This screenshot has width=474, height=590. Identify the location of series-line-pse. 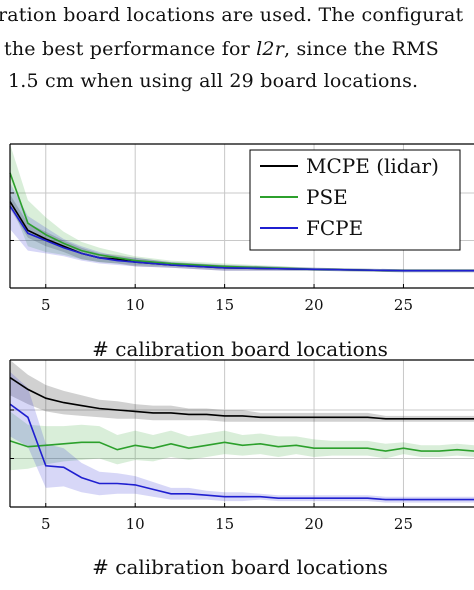
(241, 446).